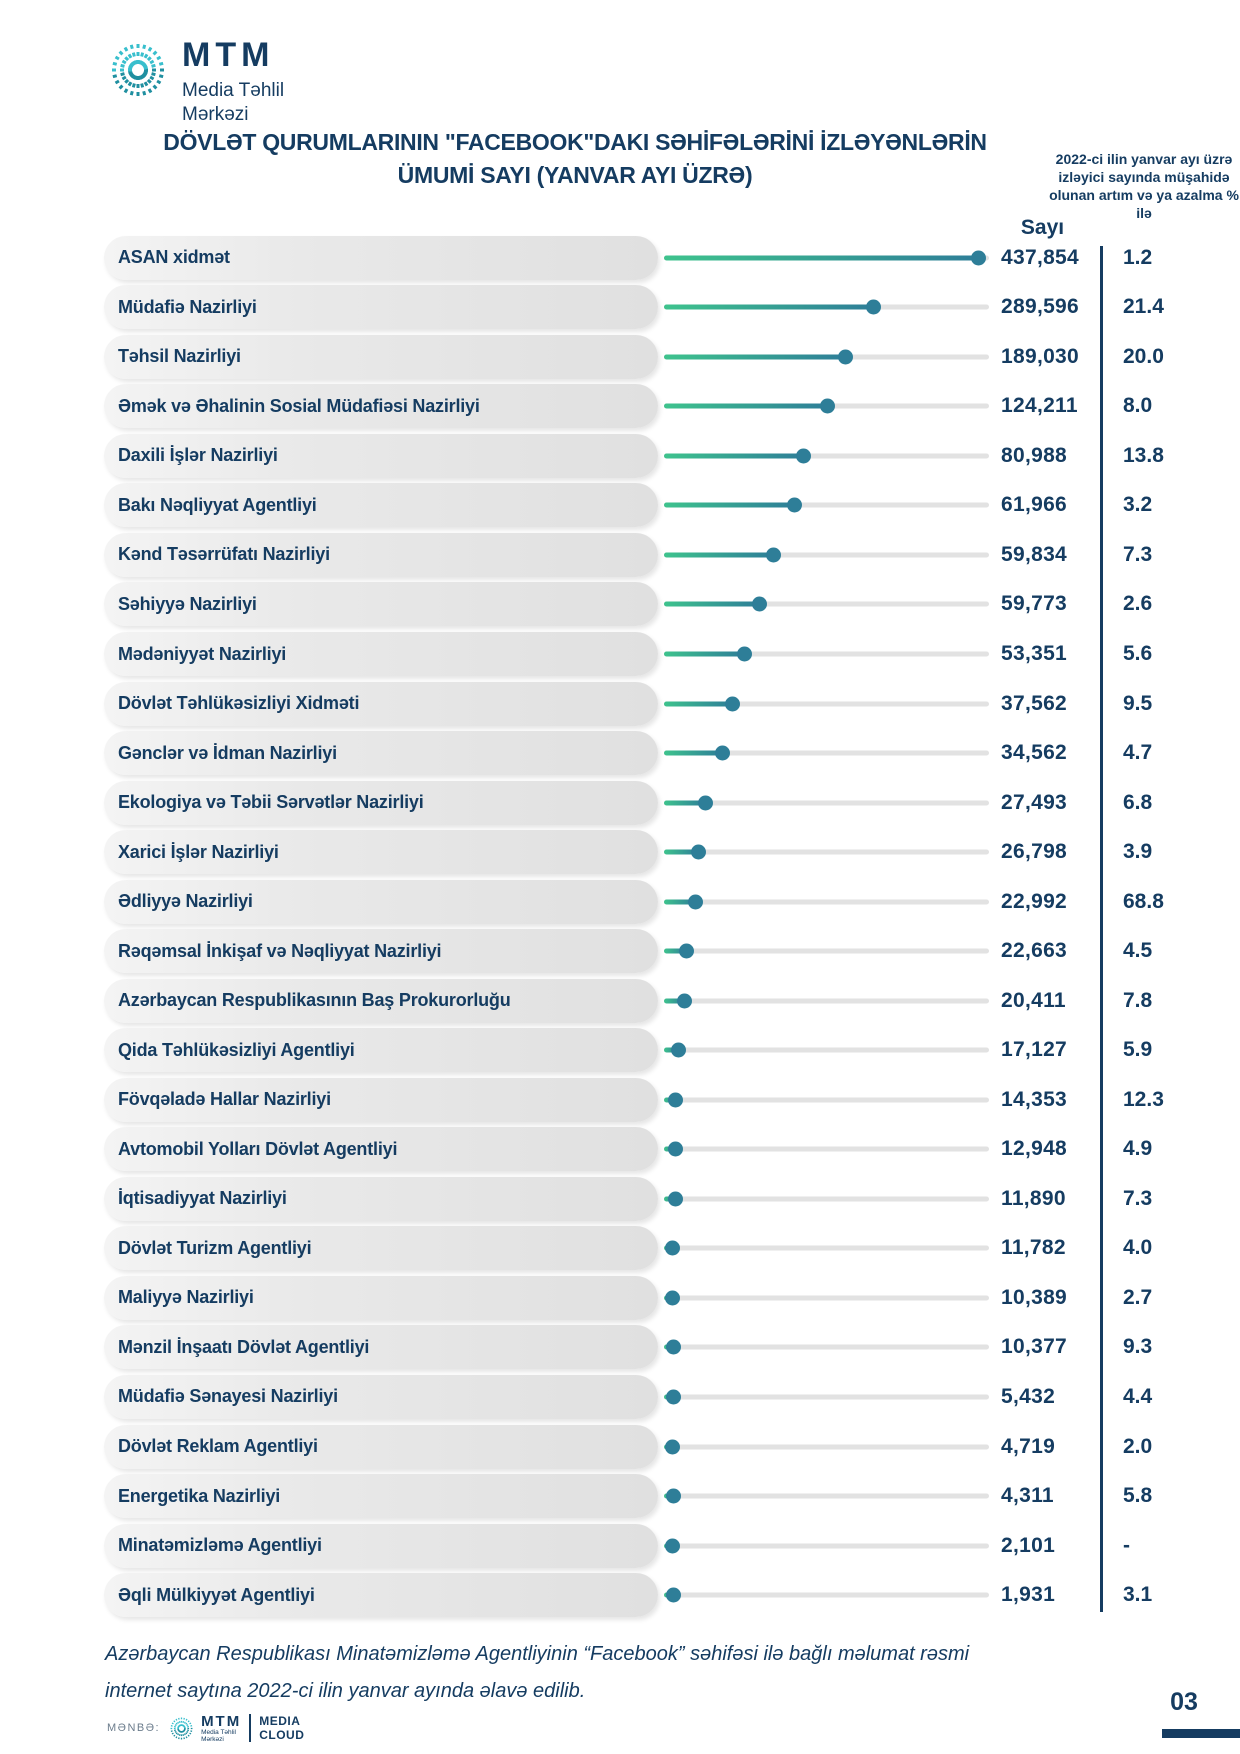 The width and height of the screenshot is (1240, 1754). What do you see at coordinates (1028, 1545) in the screenshot?
I see `count-value: 2,101` at bounding box center [1028, 1545].